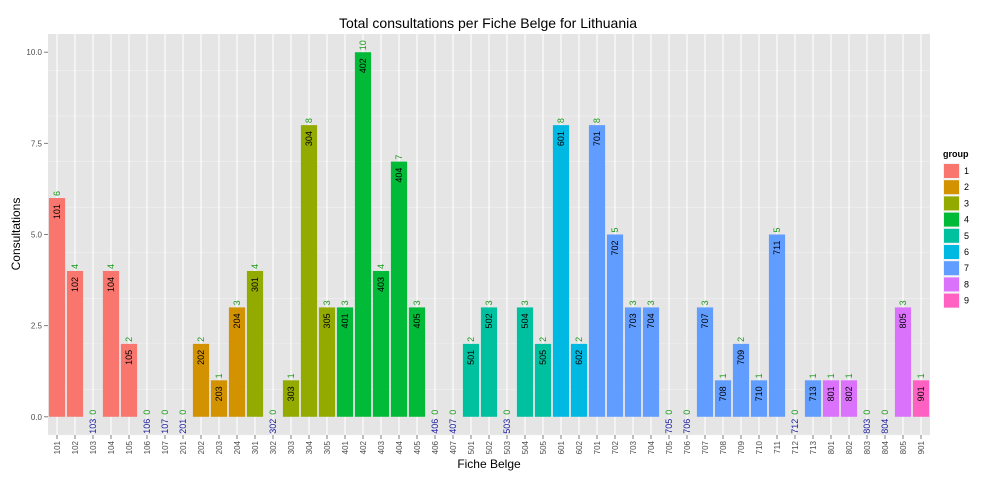 This screenshot has height=480, width=1000. What do you see at coordinates (327, 447) in the screenshot?
I see `x-tick-label: 305` at bounding box center [327, 447].